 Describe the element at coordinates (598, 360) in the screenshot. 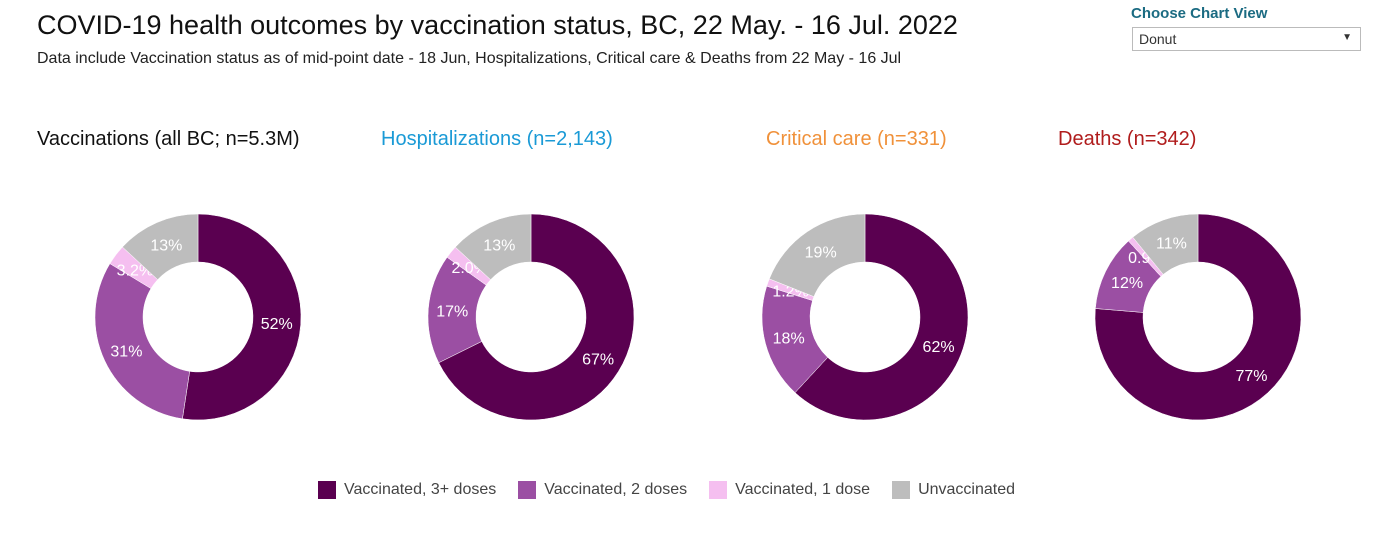

I see `slice-label: 67%` at that location.